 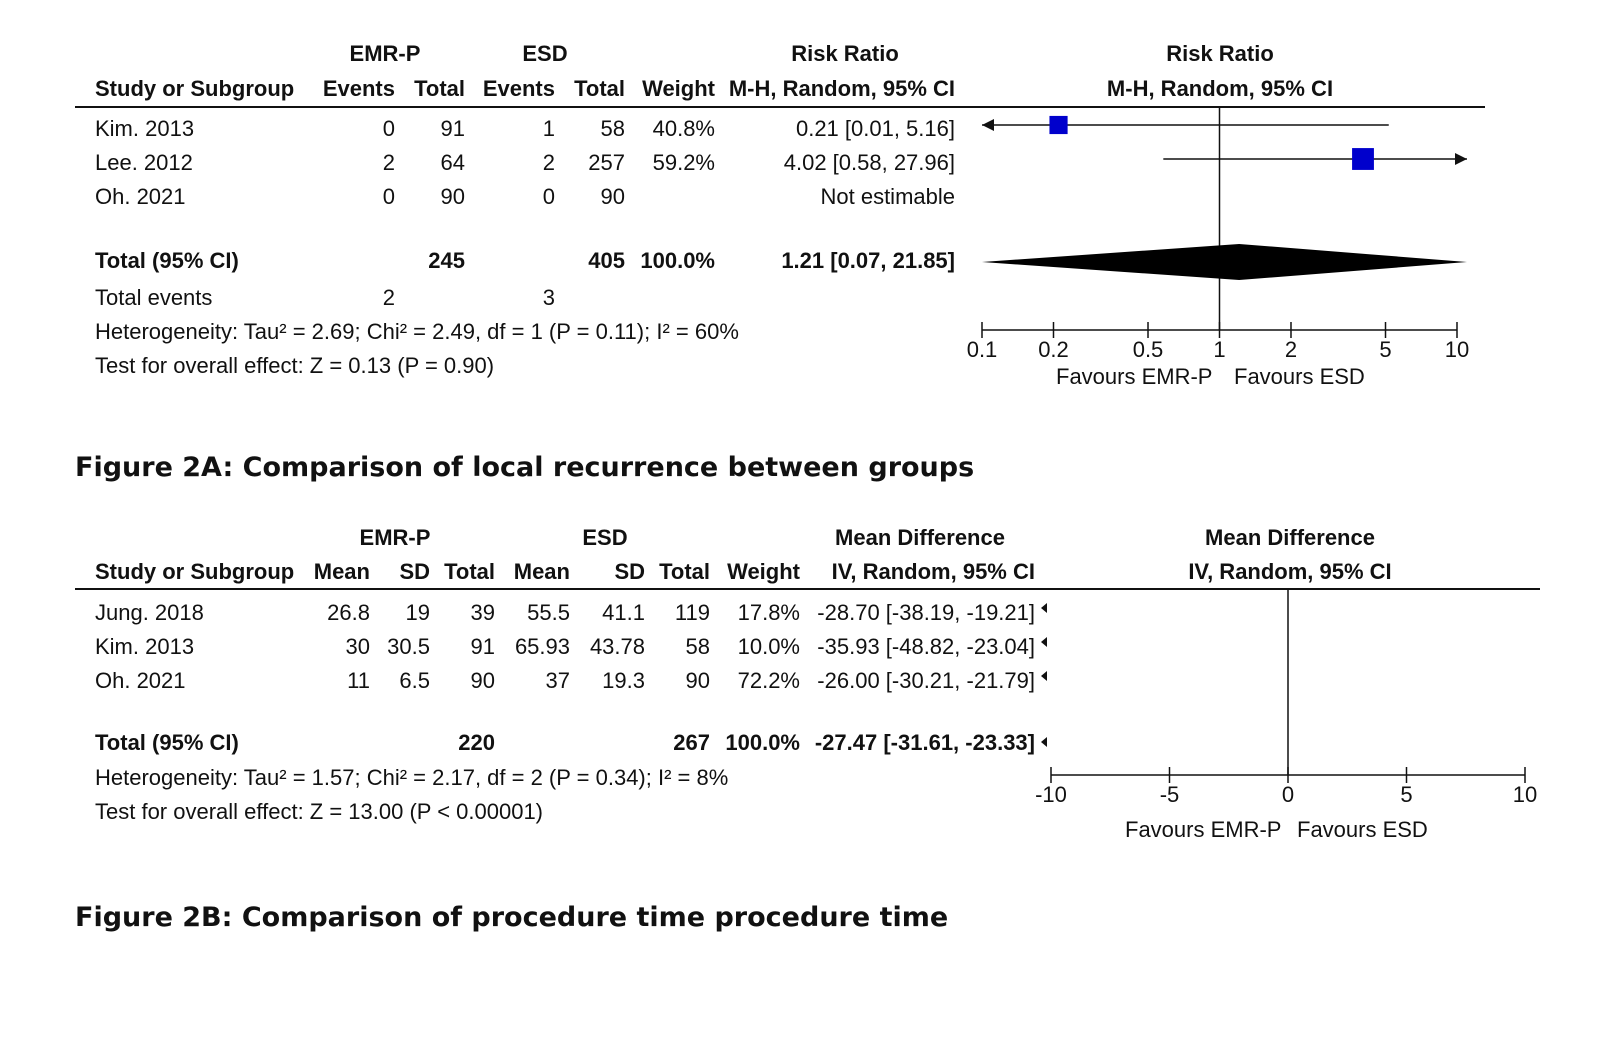 What do you see at coordinates (768, 612) in the screenshot?
I see `weight-value: 17.8%` at bounding box center [768, 612].